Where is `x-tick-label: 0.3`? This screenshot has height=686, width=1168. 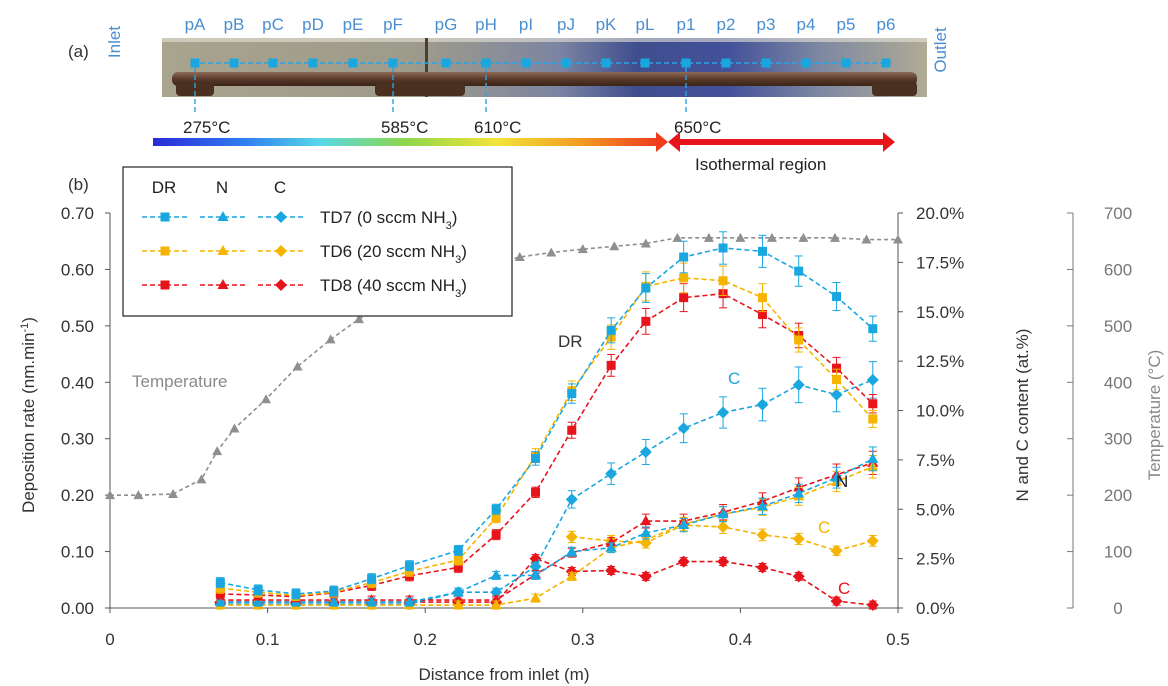
x-tick-label: 0.3 is located at coordinates (583, 639).